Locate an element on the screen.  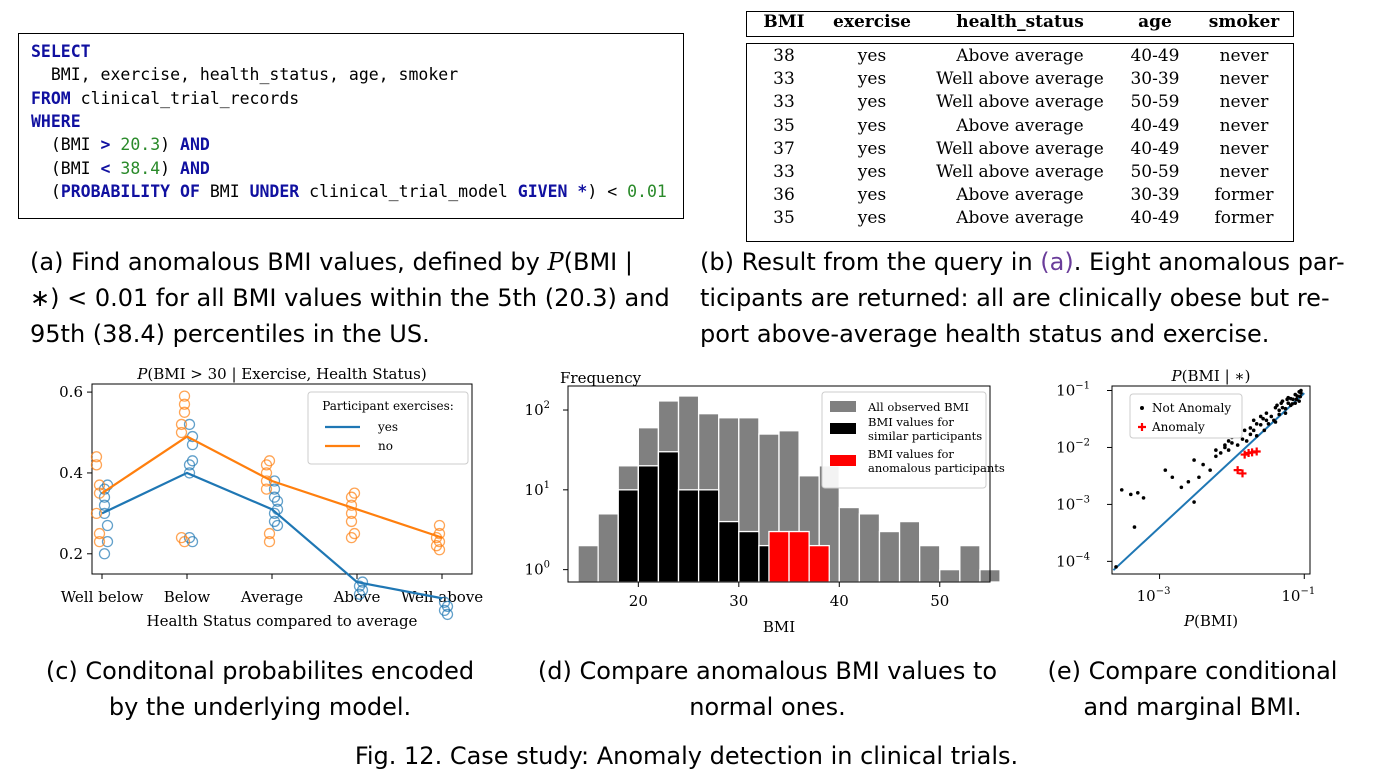
y-tick-label: 10² is located at coordinates (537, 409).